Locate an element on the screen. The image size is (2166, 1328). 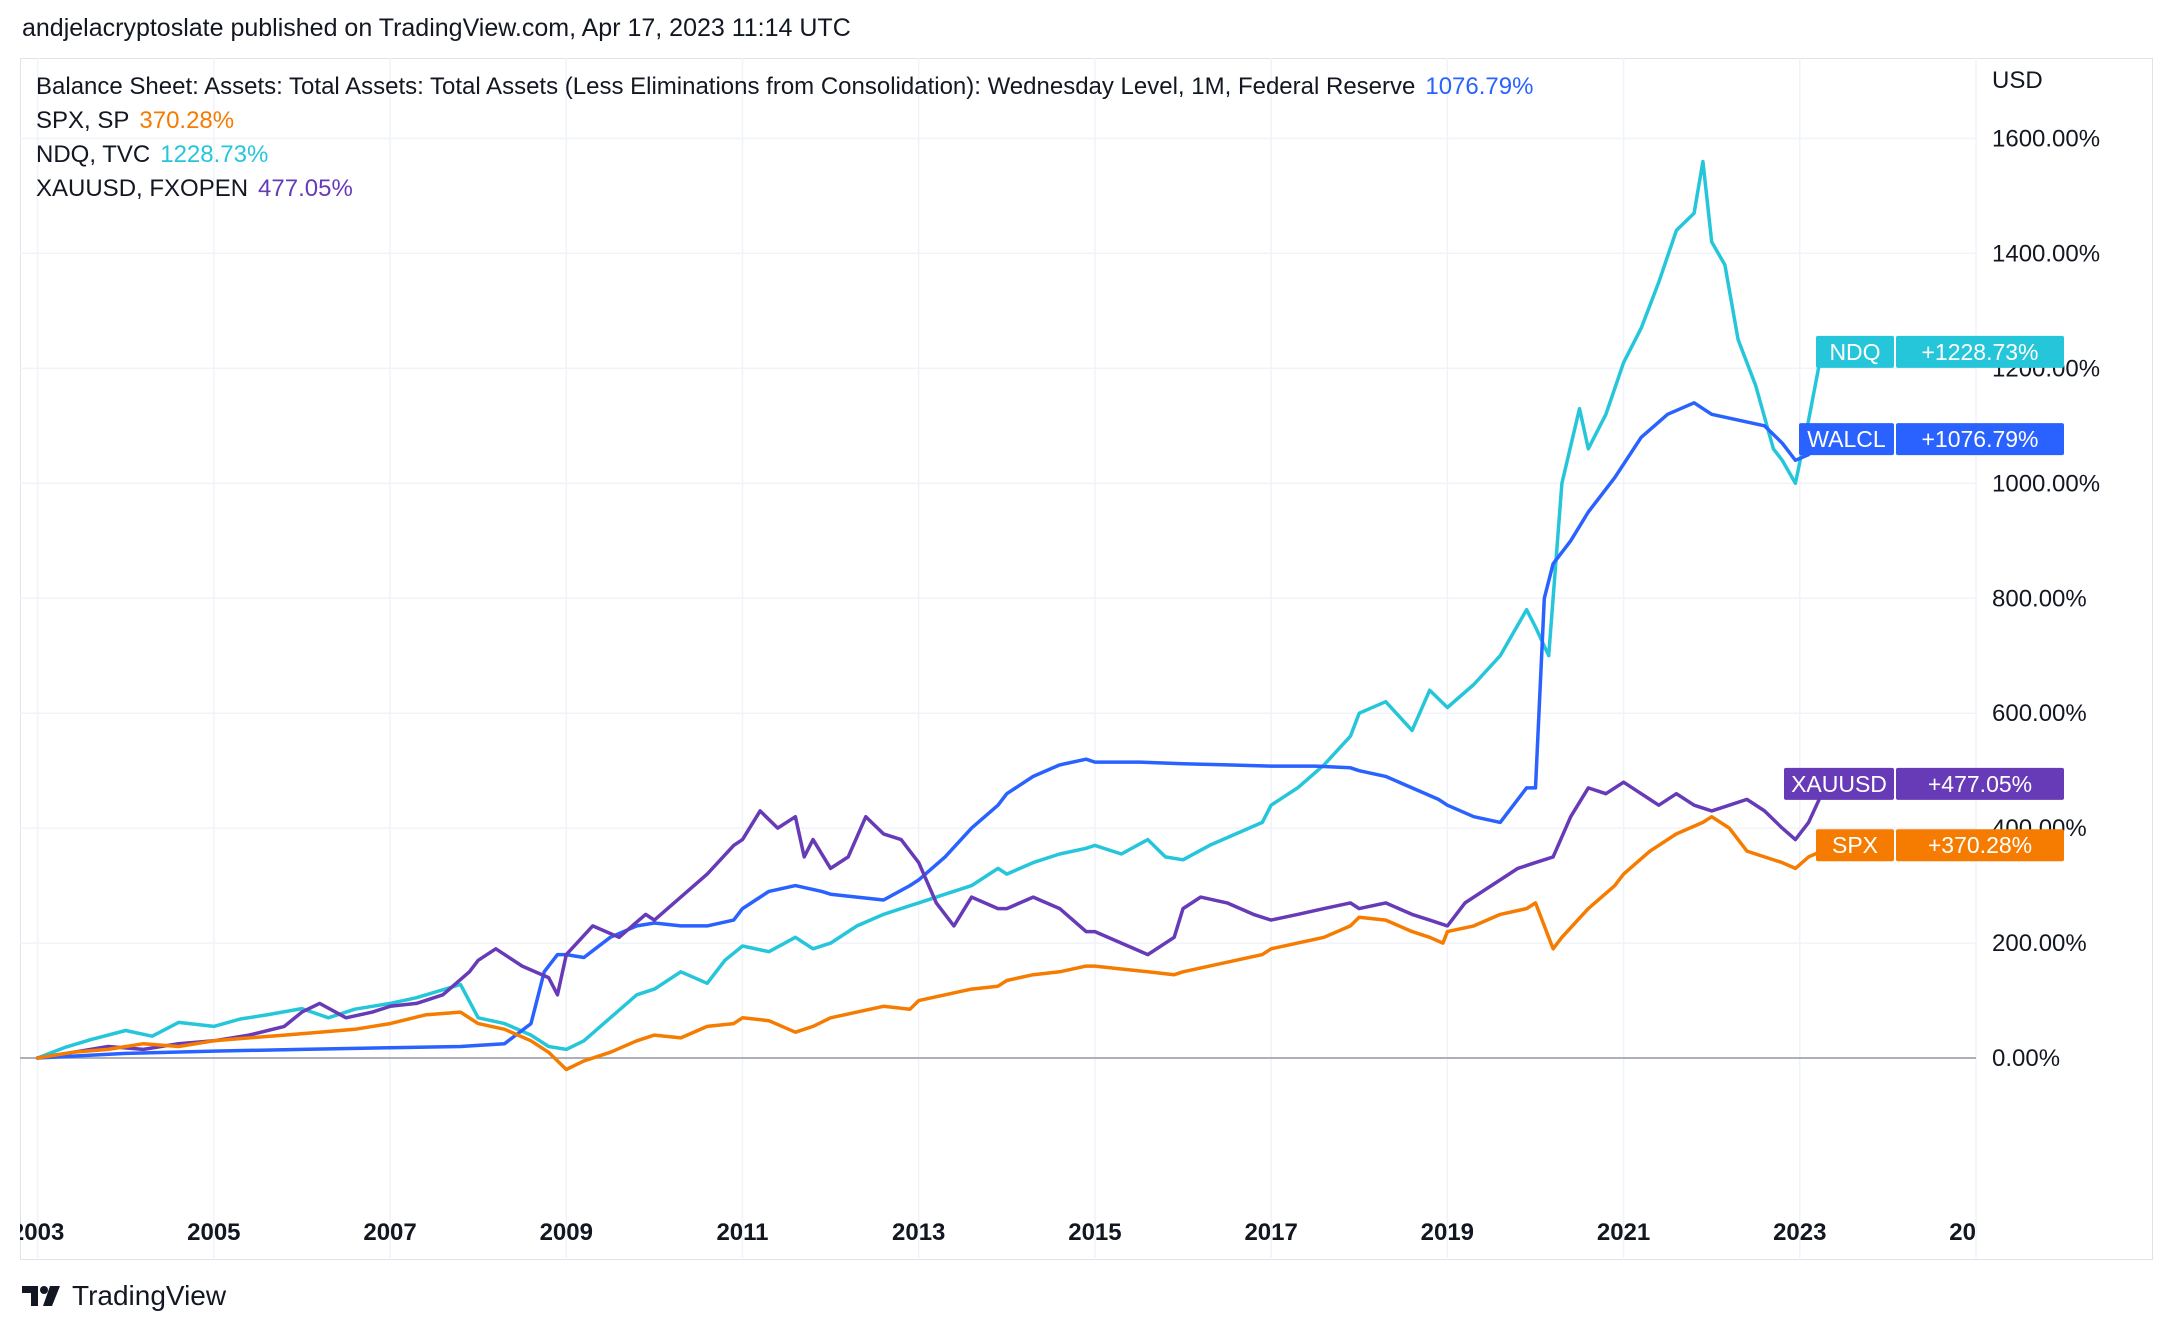
x-tick-label: 2021 is located at coordinates (1623, 1232).